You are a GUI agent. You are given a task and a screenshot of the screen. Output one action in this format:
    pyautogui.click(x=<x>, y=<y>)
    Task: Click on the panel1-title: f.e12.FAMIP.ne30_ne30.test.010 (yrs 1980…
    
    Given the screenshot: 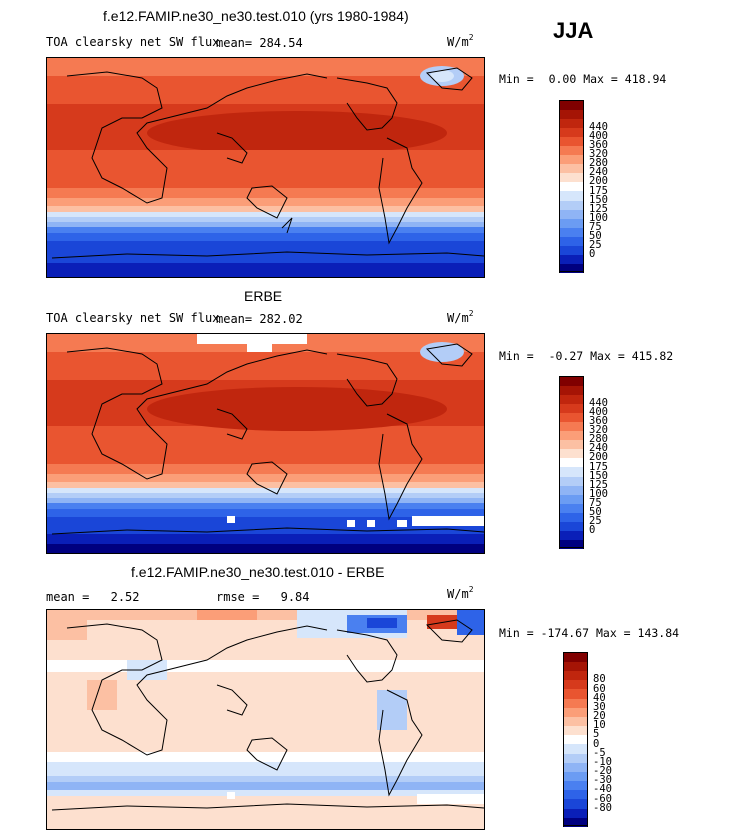 What is the action you would take?
    pyautogui.click(x=256, y=16)
    